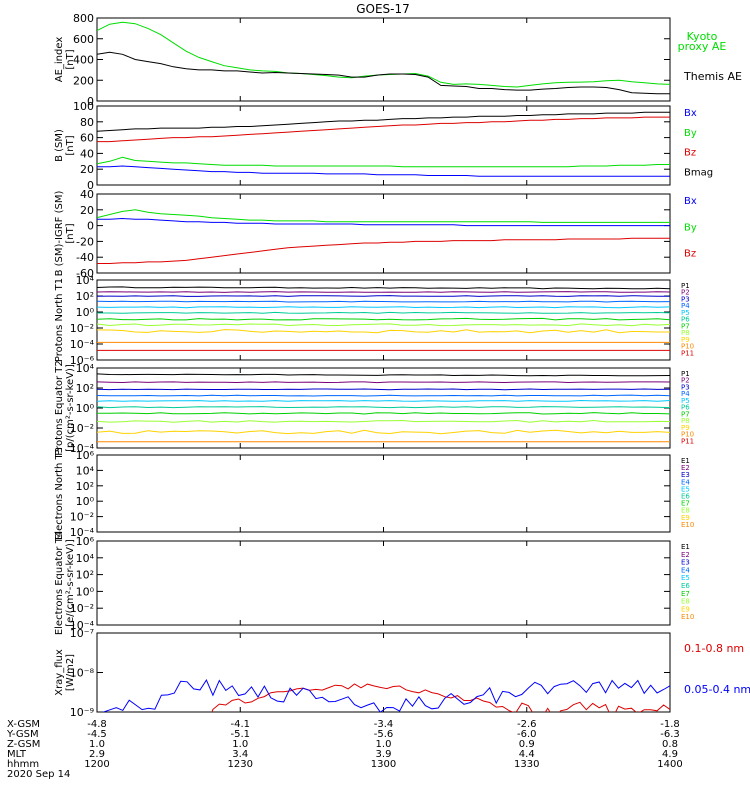  I want to click on legend-p2: P2, so click(685, 381).